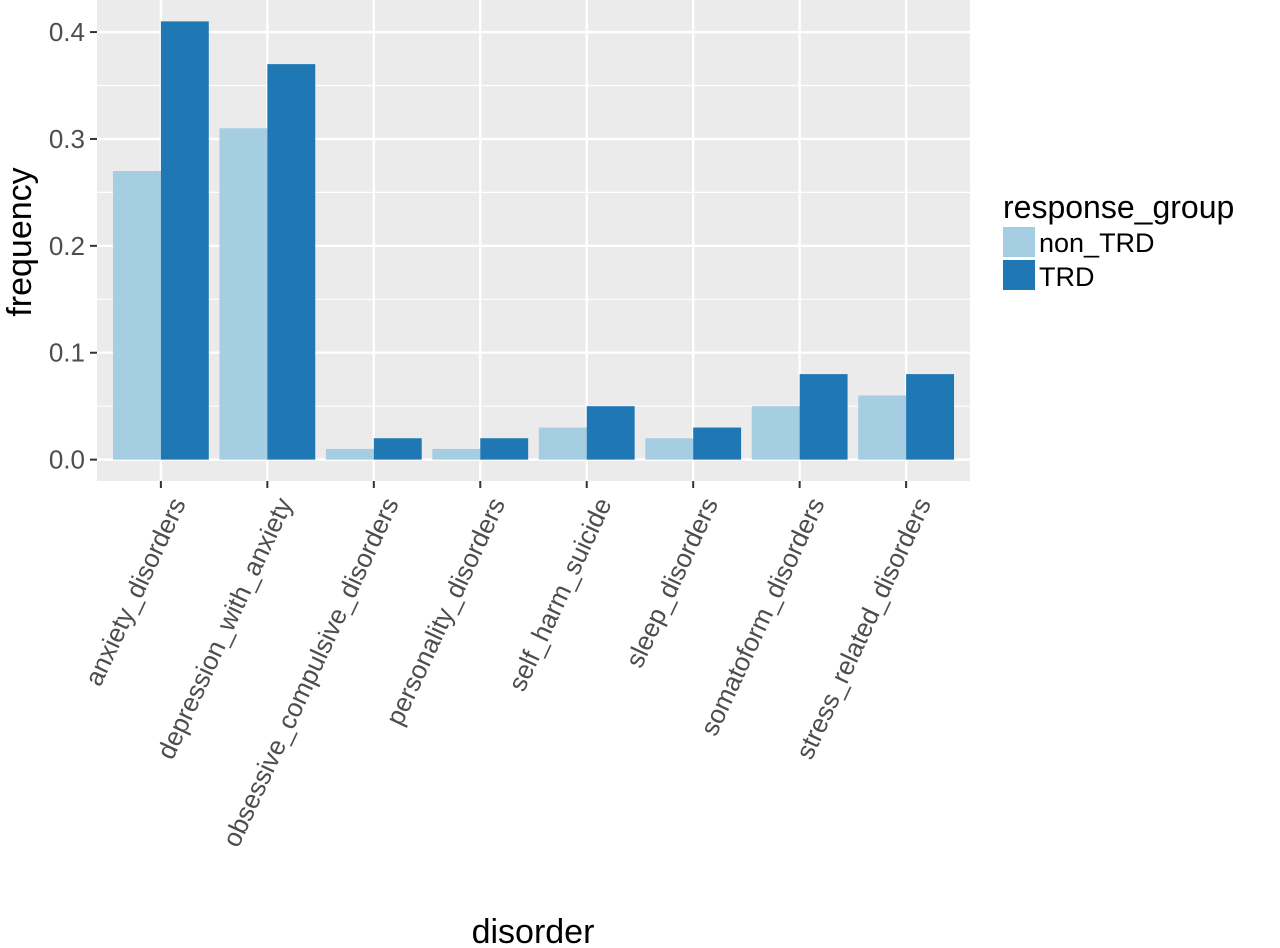 This screenshot has width=1280, height=948. I want to click on legend-key-trd, so click(1019, 275).